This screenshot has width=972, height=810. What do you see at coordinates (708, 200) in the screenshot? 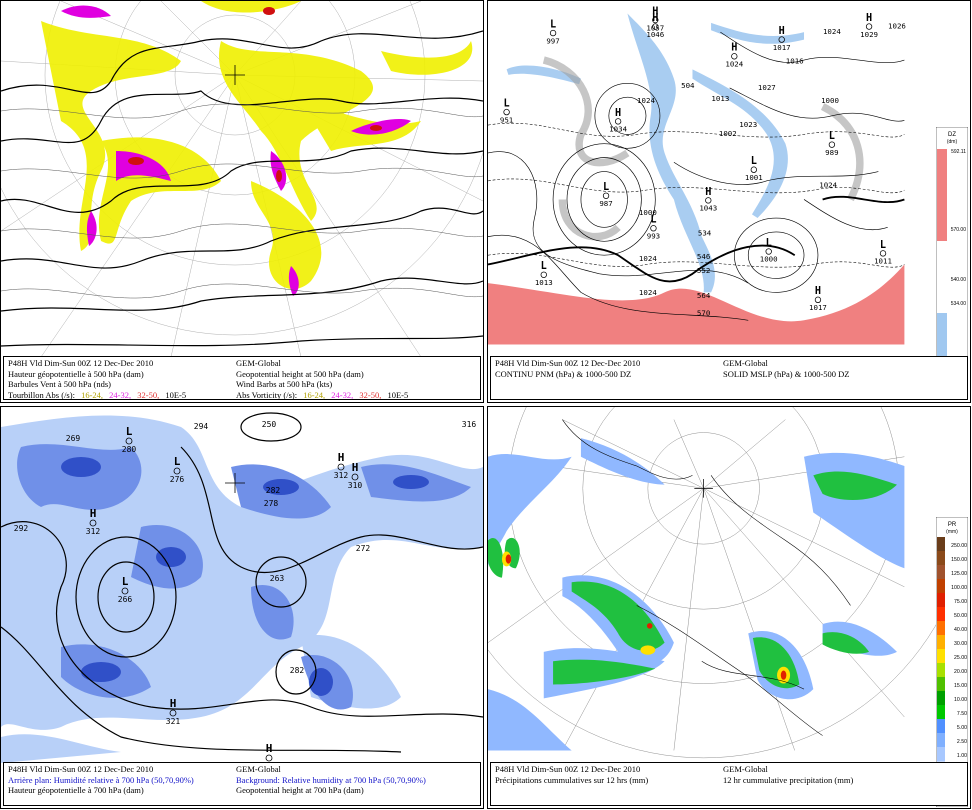
I see `pressure-center: H 1043` at bounding box center [708, 200].